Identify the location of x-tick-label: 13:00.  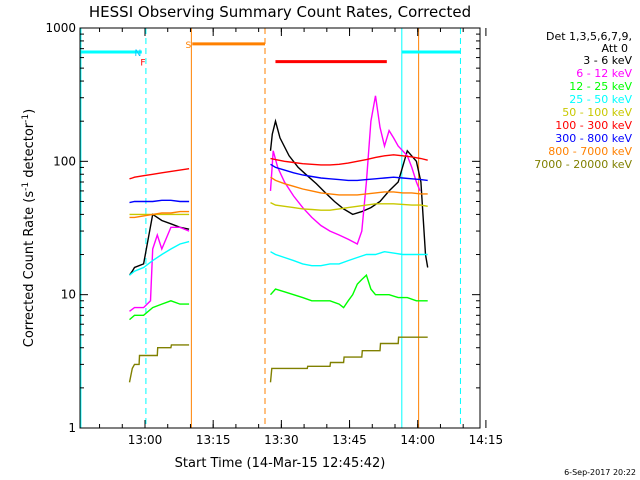
(145, 440).